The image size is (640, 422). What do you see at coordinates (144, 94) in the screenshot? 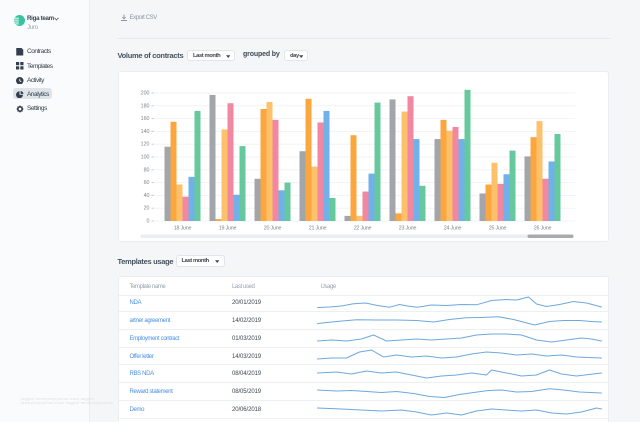
I see `svg-text: 200` at bounding box center [144, 94].